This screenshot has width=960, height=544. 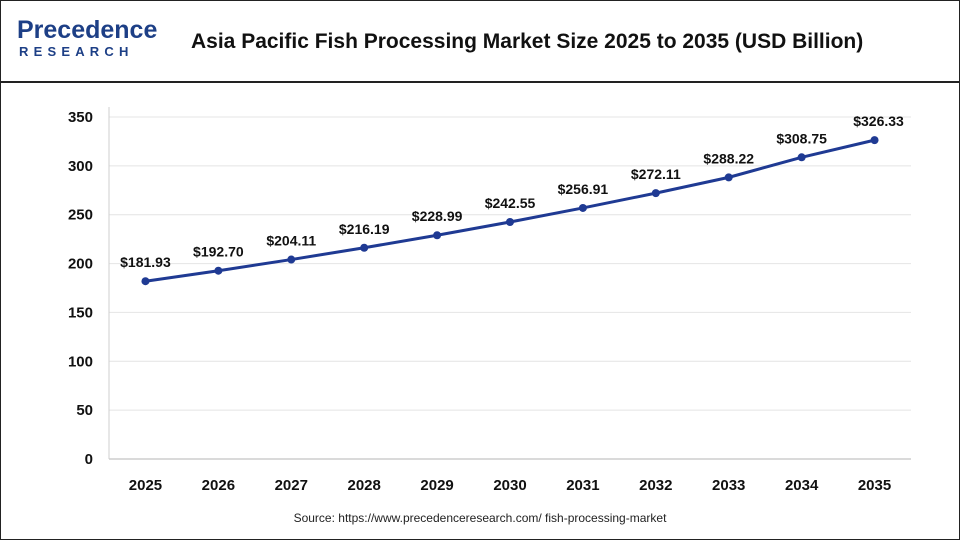 I want to click on y-tick-label: 200, so click(x=80, y=264).